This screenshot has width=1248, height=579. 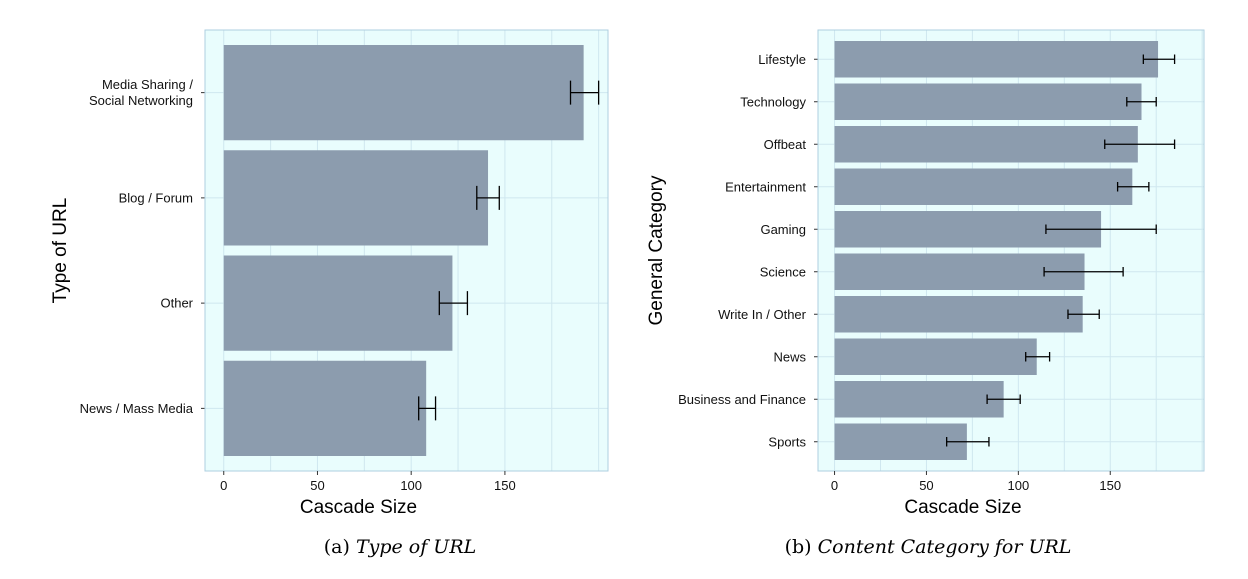 I want to click on y-tick-label-b-5: Science, so click(x=783, y=271).